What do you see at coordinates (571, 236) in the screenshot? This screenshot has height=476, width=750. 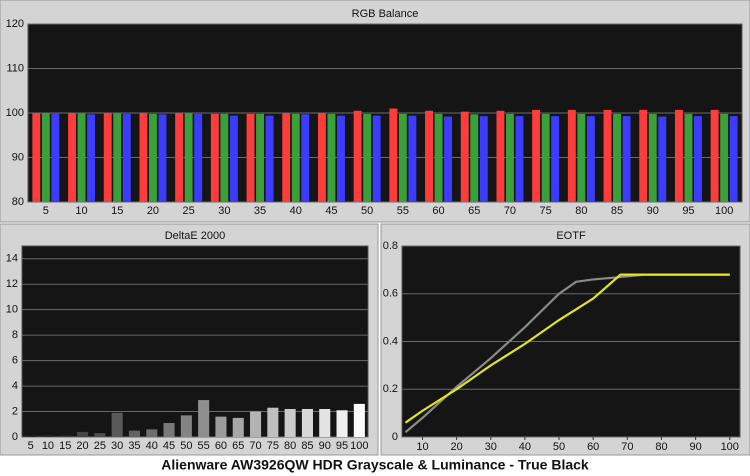 I see `chart-title: EOTF` at bounding box center [571, 236].